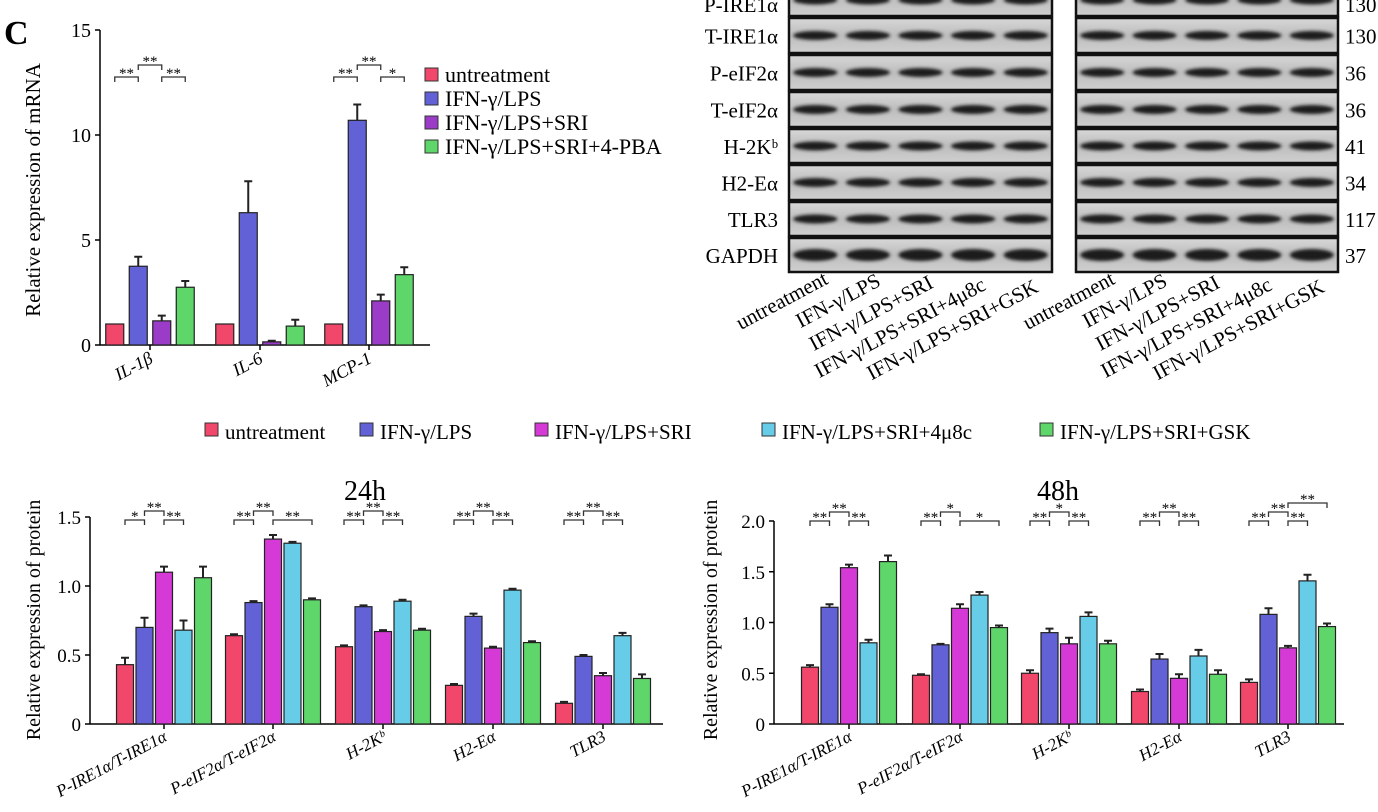  I want to click on y-tick-label: 10, so click(81, 136).